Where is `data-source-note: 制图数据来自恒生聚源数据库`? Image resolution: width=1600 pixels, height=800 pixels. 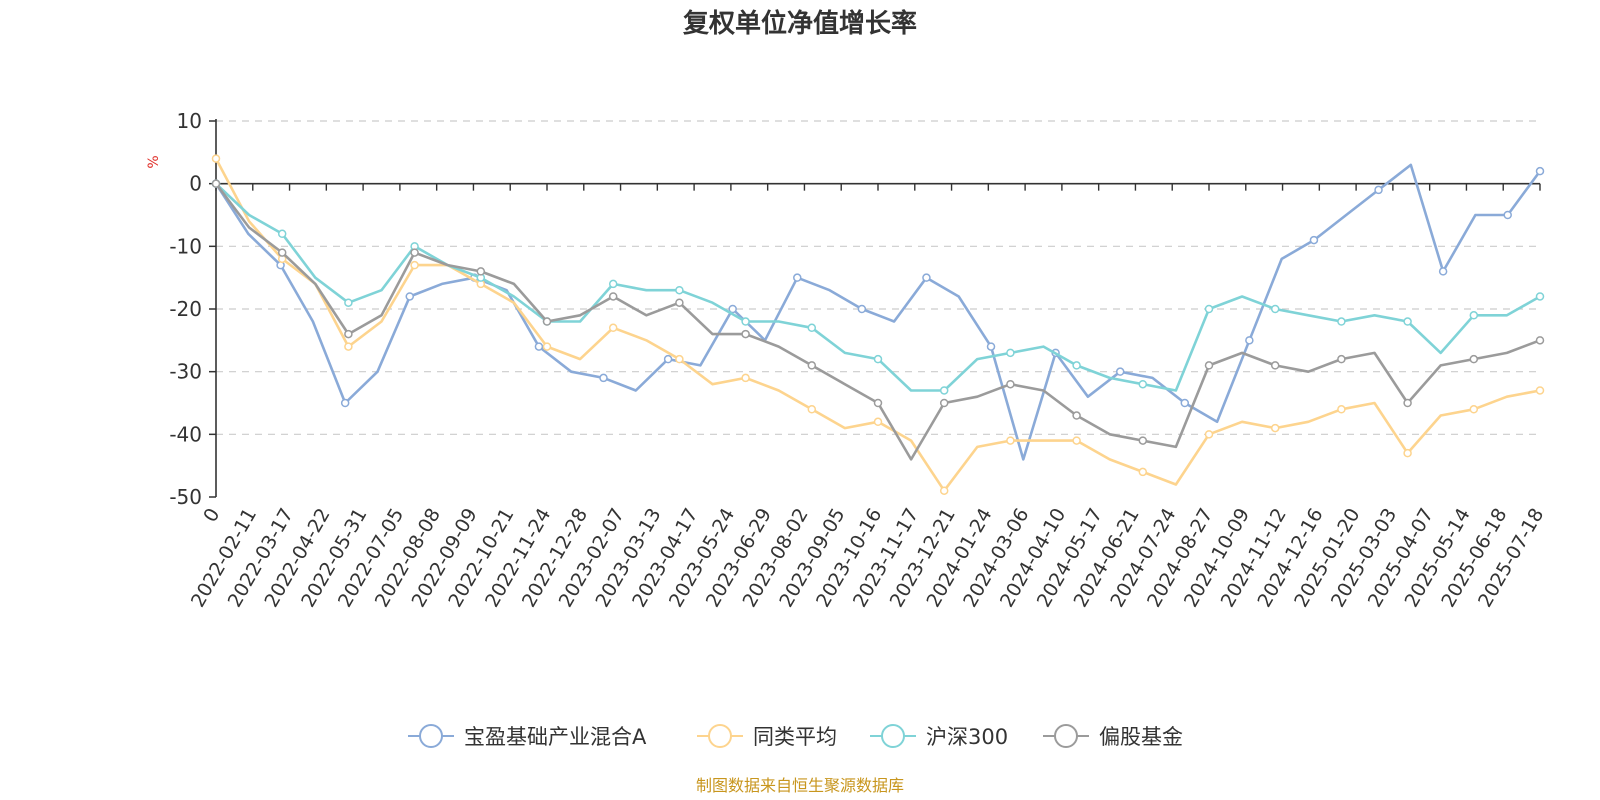 data-source-note: 制图数据来自恒生聚源数据库 is located at coordinates (800, 785).